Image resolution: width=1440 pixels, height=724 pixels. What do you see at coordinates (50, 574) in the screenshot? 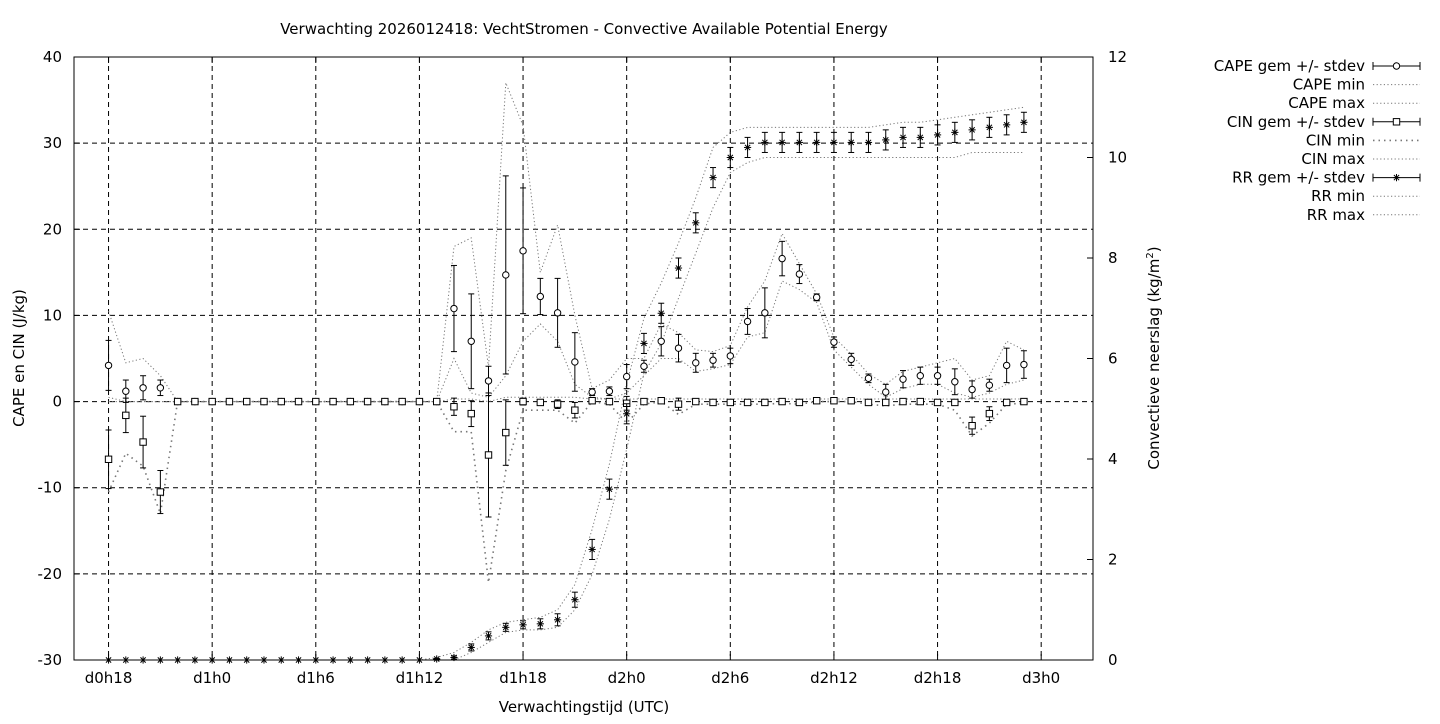
I see `y-tick-label: -20` at bounding box center [50, 574].